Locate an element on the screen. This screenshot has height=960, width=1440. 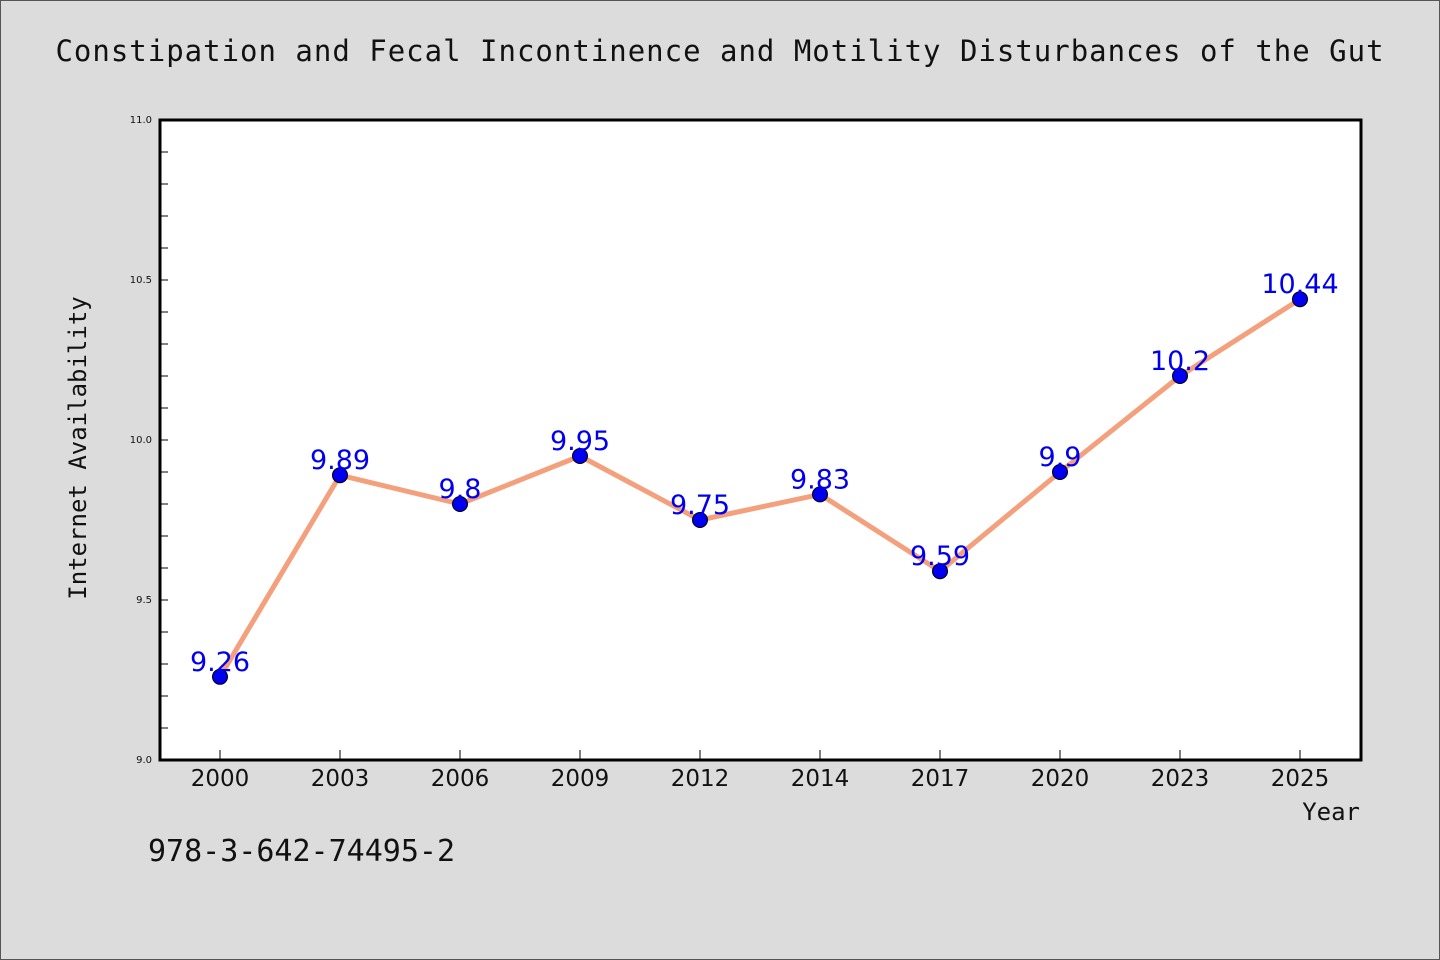
y-tick-label: 9.5 is located at coordinates (144, 600).